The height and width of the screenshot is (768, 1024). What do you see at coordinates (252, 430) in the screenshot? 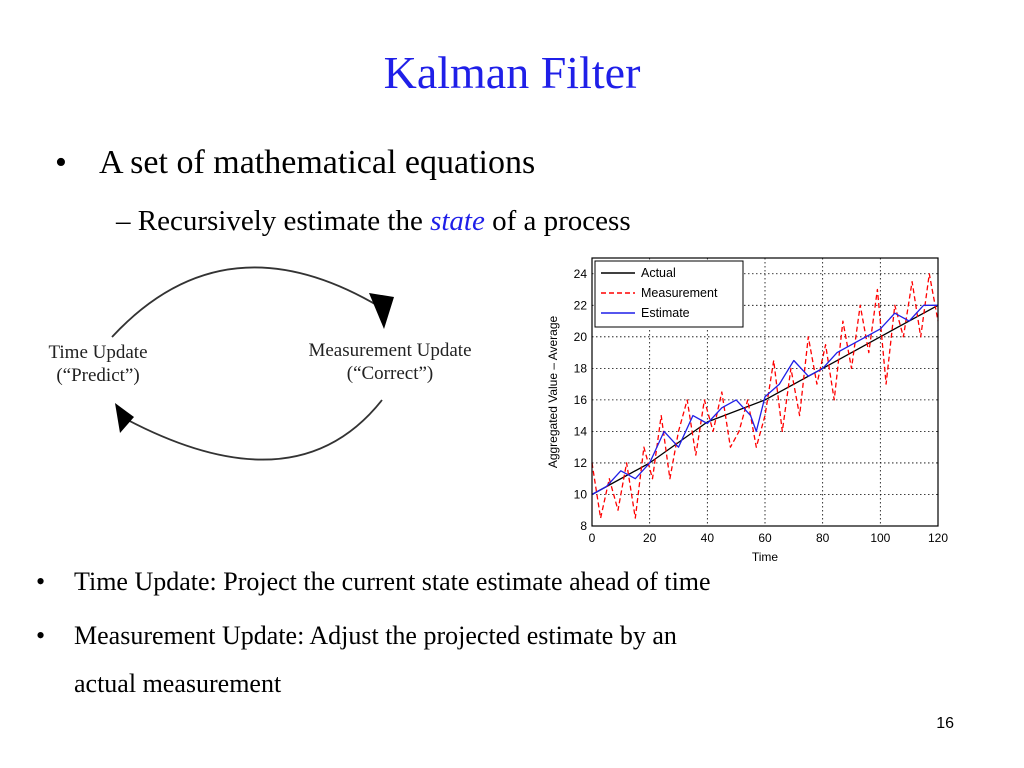
I see `bottom-arc` at bounding box center [252, 430].